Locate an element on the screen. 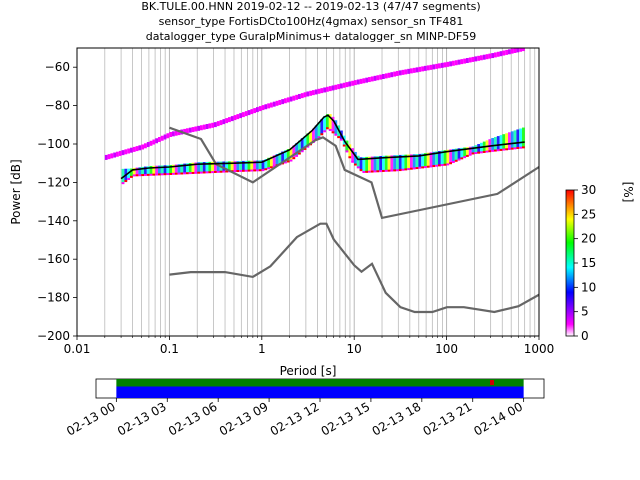  coverage-gap-mark is located at coordinates (492, 382).